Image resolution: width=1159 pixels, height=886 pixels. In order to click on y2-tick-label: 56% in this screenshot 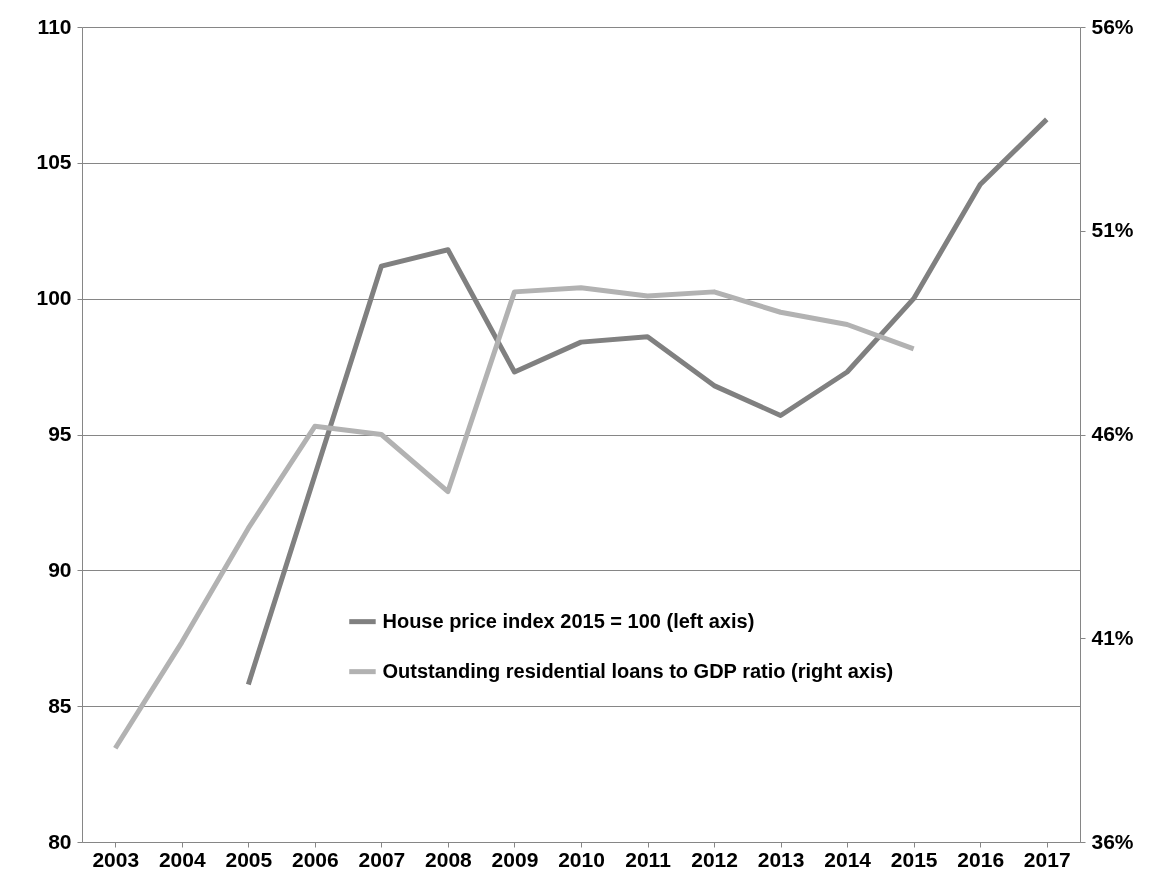, I will do `click(1112, 26)`.